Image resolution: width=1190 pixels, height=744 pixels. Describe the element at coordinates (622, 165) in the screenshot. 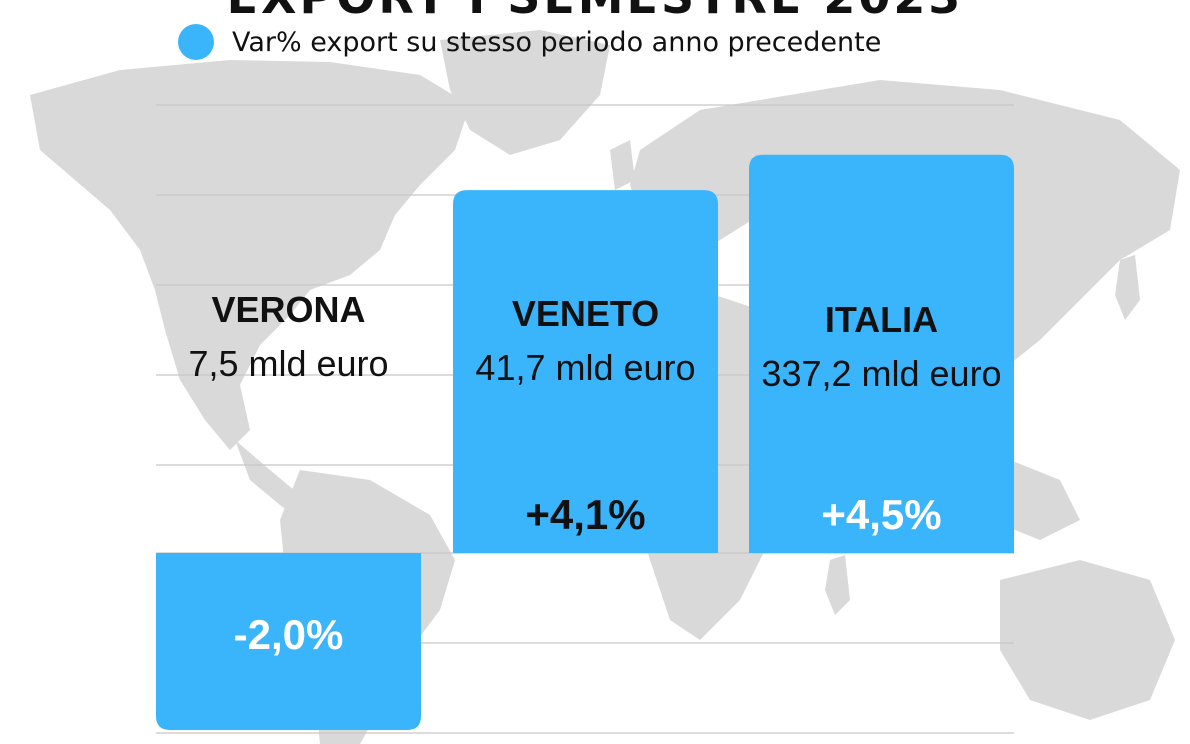

I see `map-uk` at that location.